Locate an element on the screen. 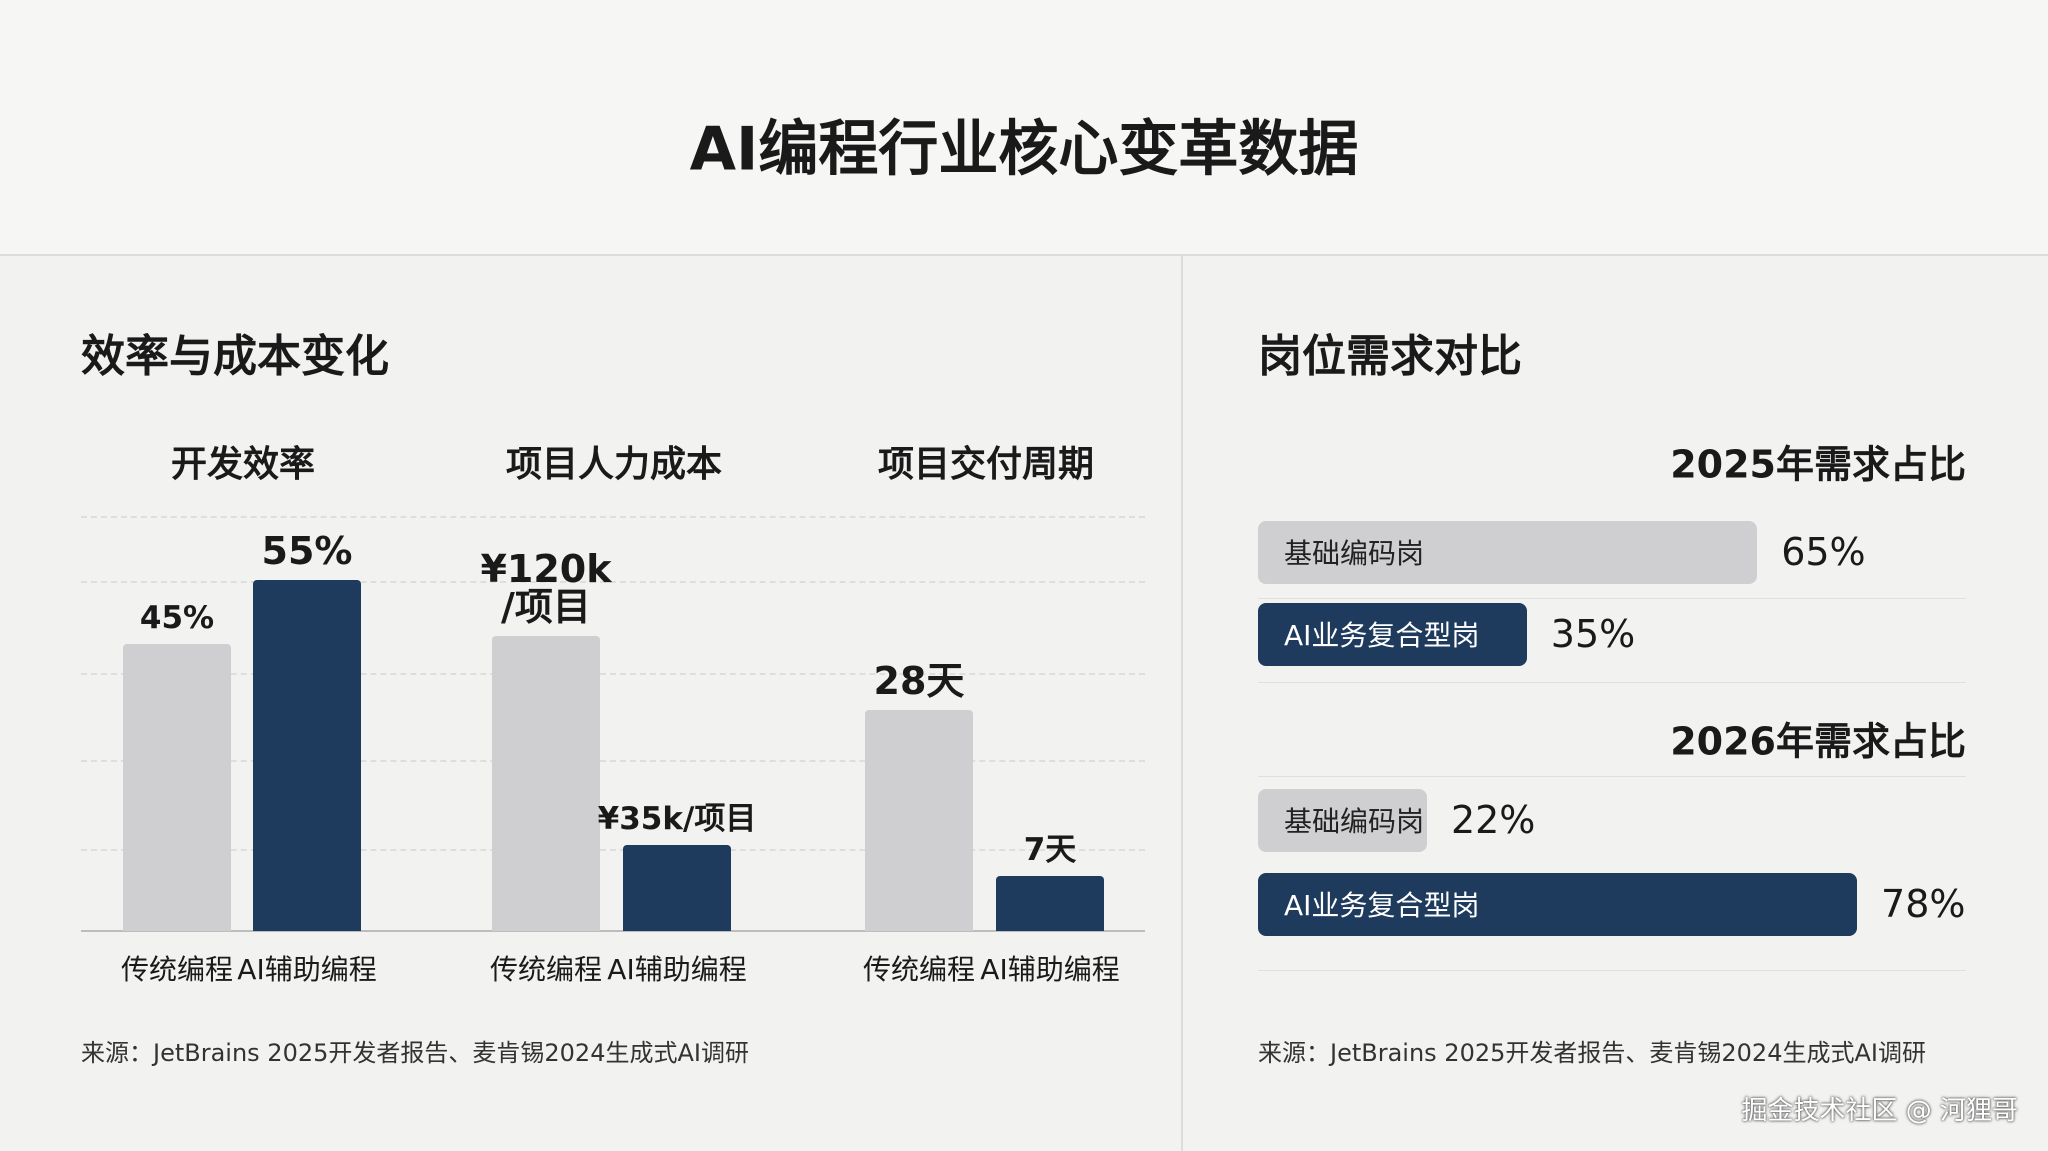  header-divider is located at coordinates (1024, 255).